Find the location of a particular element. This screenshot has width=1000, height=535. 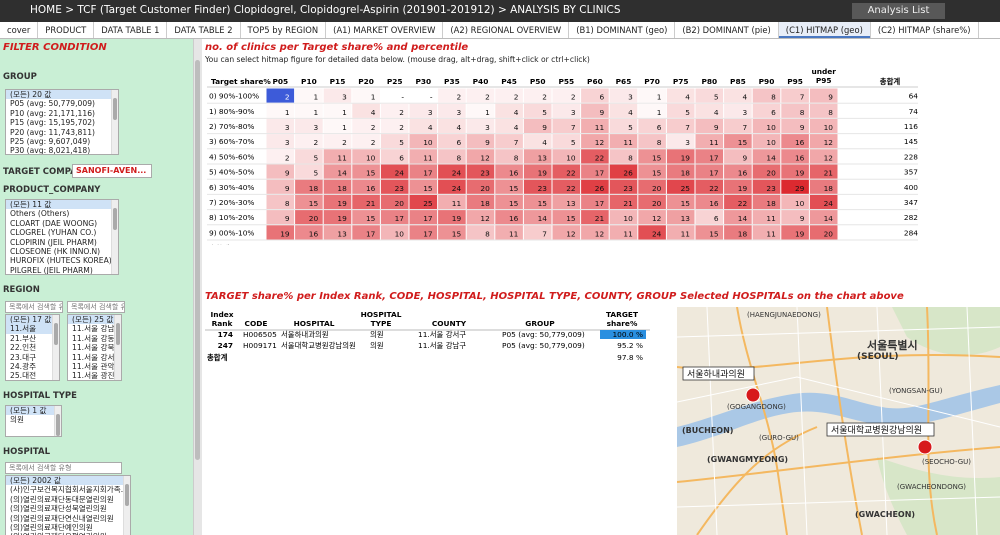

tab: (B1) DOMINANT (geo) is located at coordinates (622, 30).